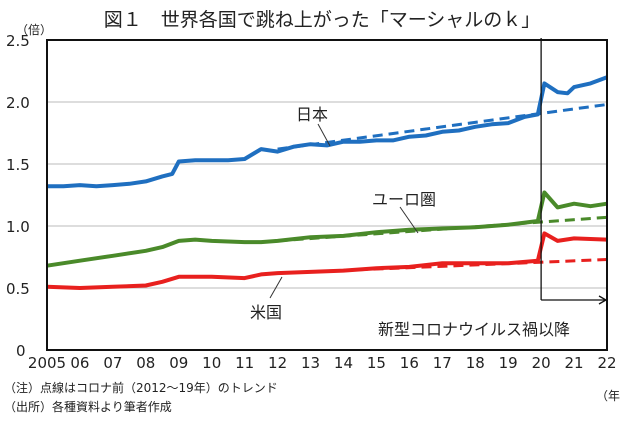 The width and height of the screenshot is (620, 425). I want to click on x-tick-label: 19, so click(508, 363).